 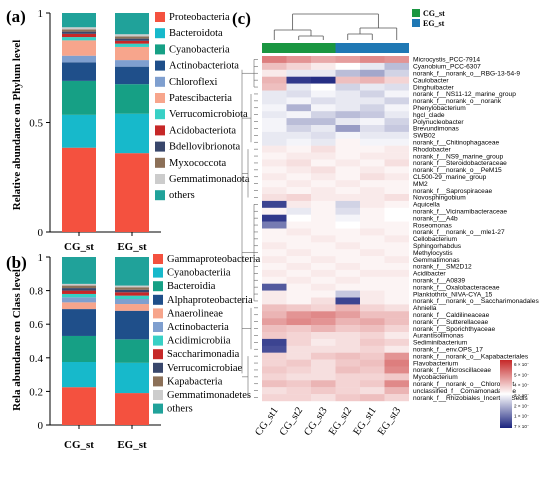 I want to click on colorscale-tick-label: 7 × 10⁻, so click(x=522, y=426).